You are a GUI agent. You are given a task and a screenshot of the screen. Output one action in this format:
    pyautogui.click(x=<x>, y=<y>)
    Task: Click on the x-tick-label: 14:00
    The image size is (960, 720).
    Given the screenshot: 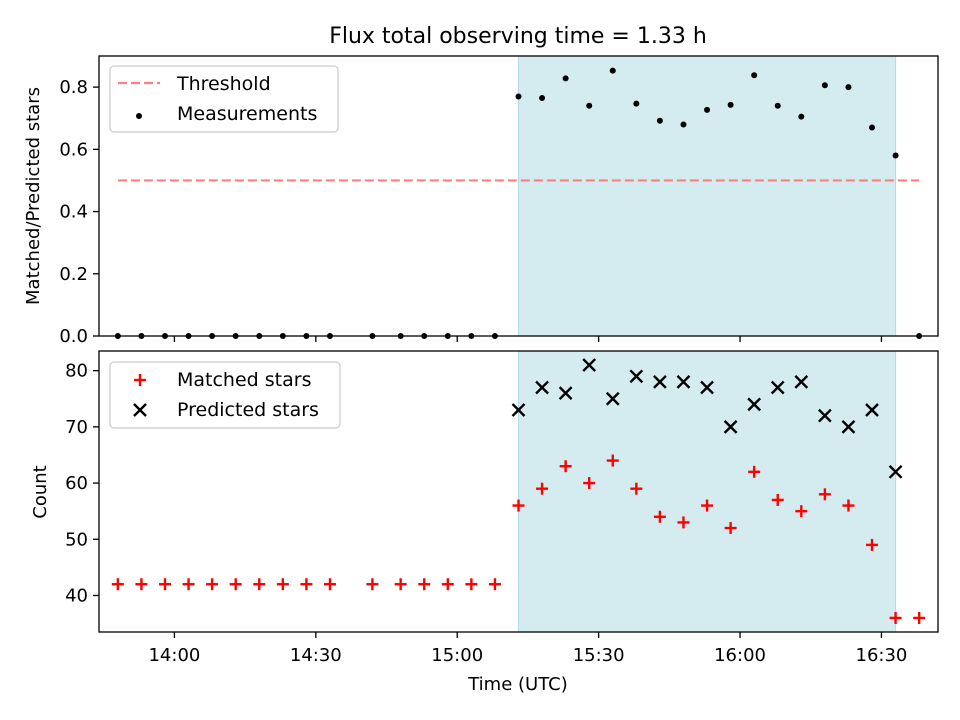 What is the action you would take?
    pyautogui.click(x=174, y=655)
    